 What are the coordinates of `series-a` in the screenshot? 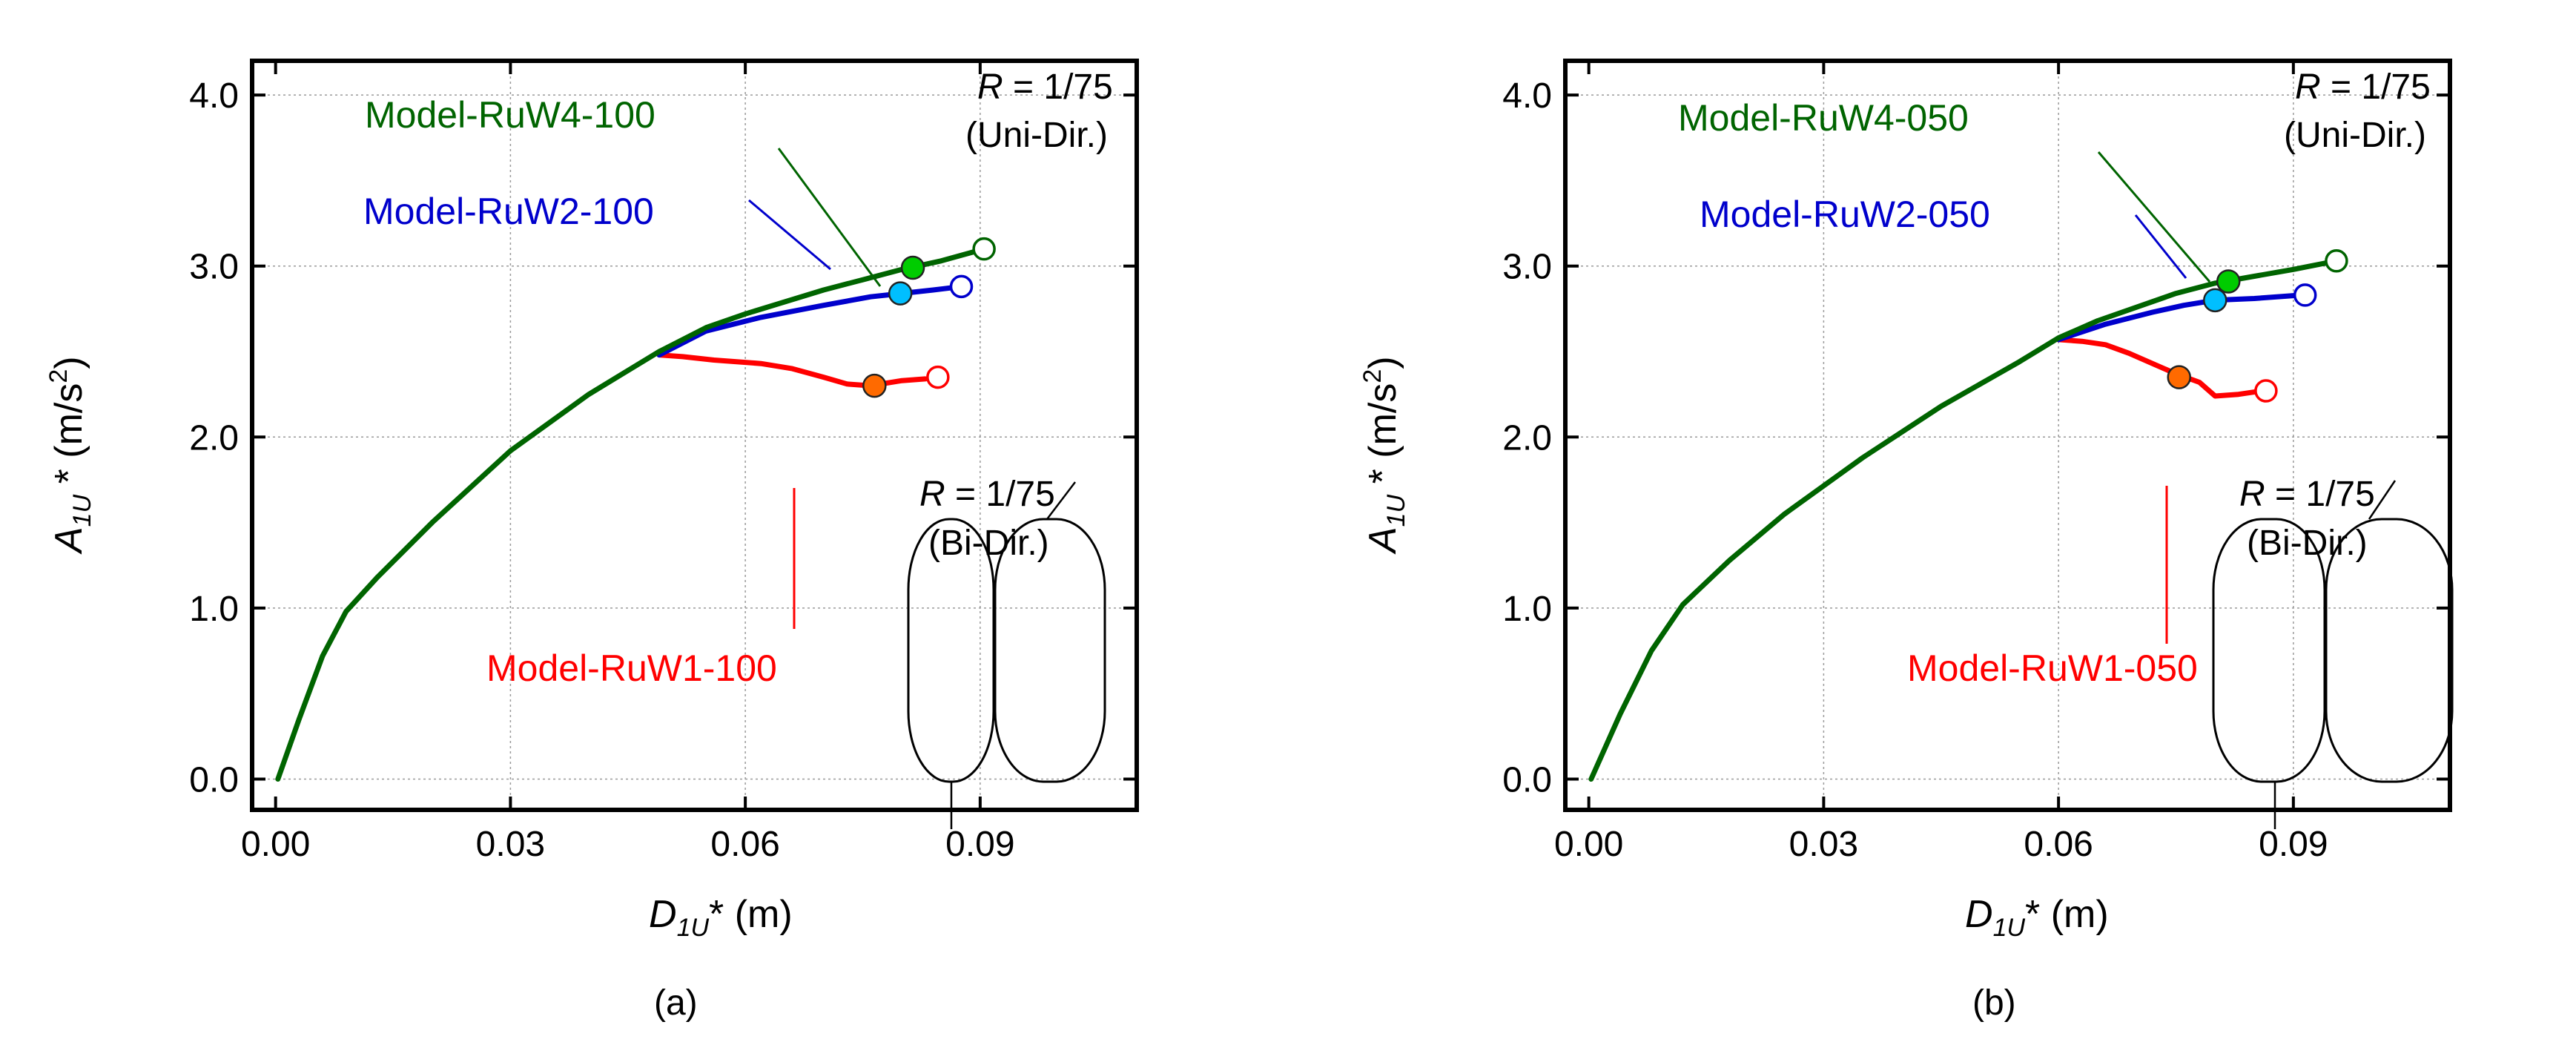 It's located at (631, 514).